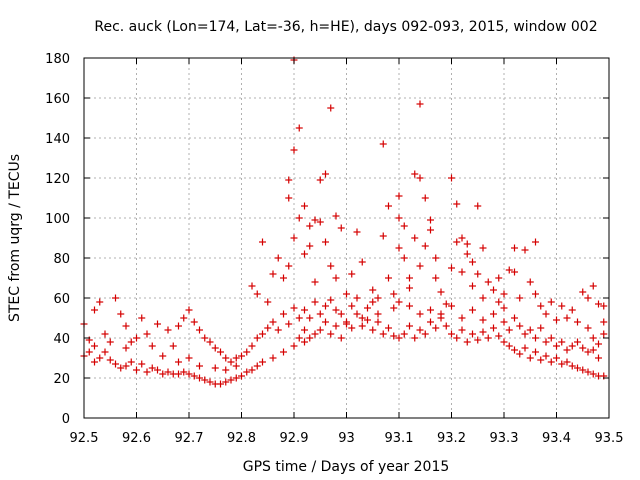 This screenshot has height=480, width=640. I want to click on x-tick-label: 92.6, so click(136, 438).